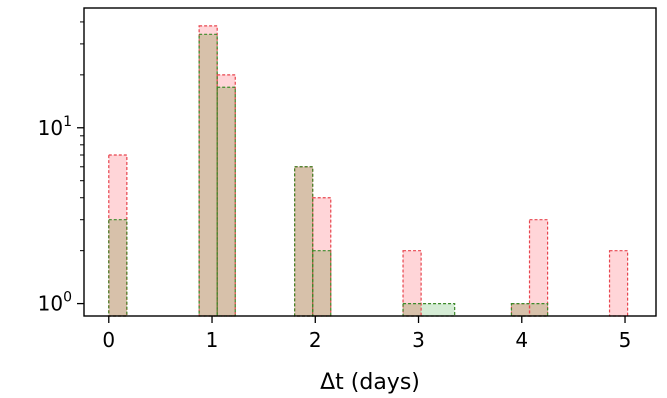 The height and width of the screenshot is (398, 667). What do you see at coordinates (366, 334) in the screenshot?
I see `x-axis-ticks: 0 1 2 3 4 5` at bounding box center [366, 334].